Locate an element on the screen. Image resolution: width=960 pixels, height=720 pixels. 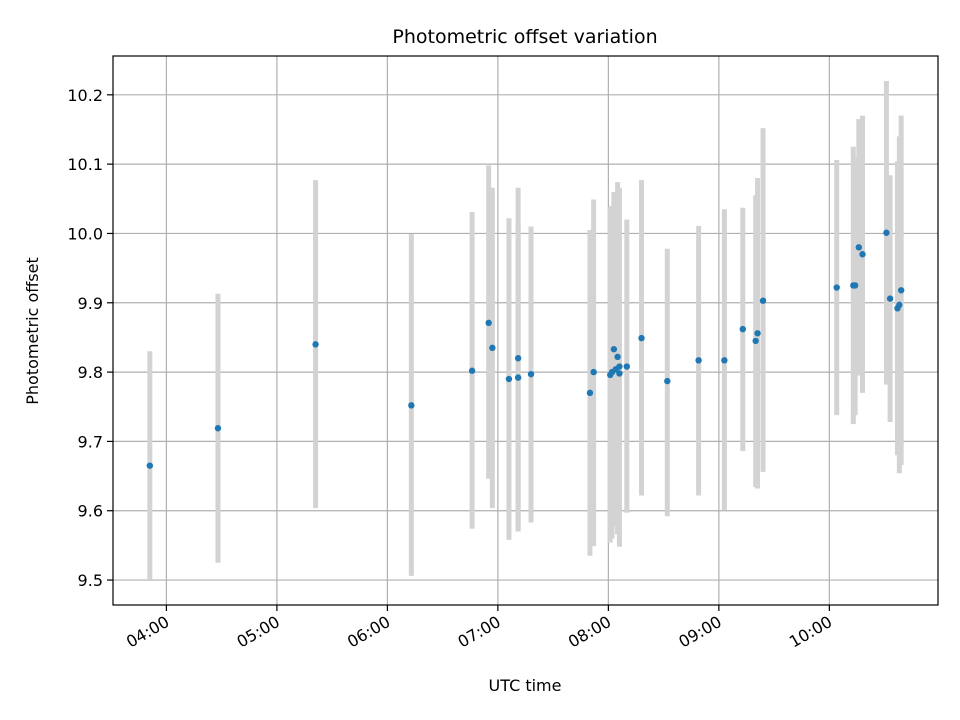
y-axis-ticks: 9.5 9.6 9.7 9.8 9.9 10.0 10.1 10.2 is located at coordinates (90, 338).